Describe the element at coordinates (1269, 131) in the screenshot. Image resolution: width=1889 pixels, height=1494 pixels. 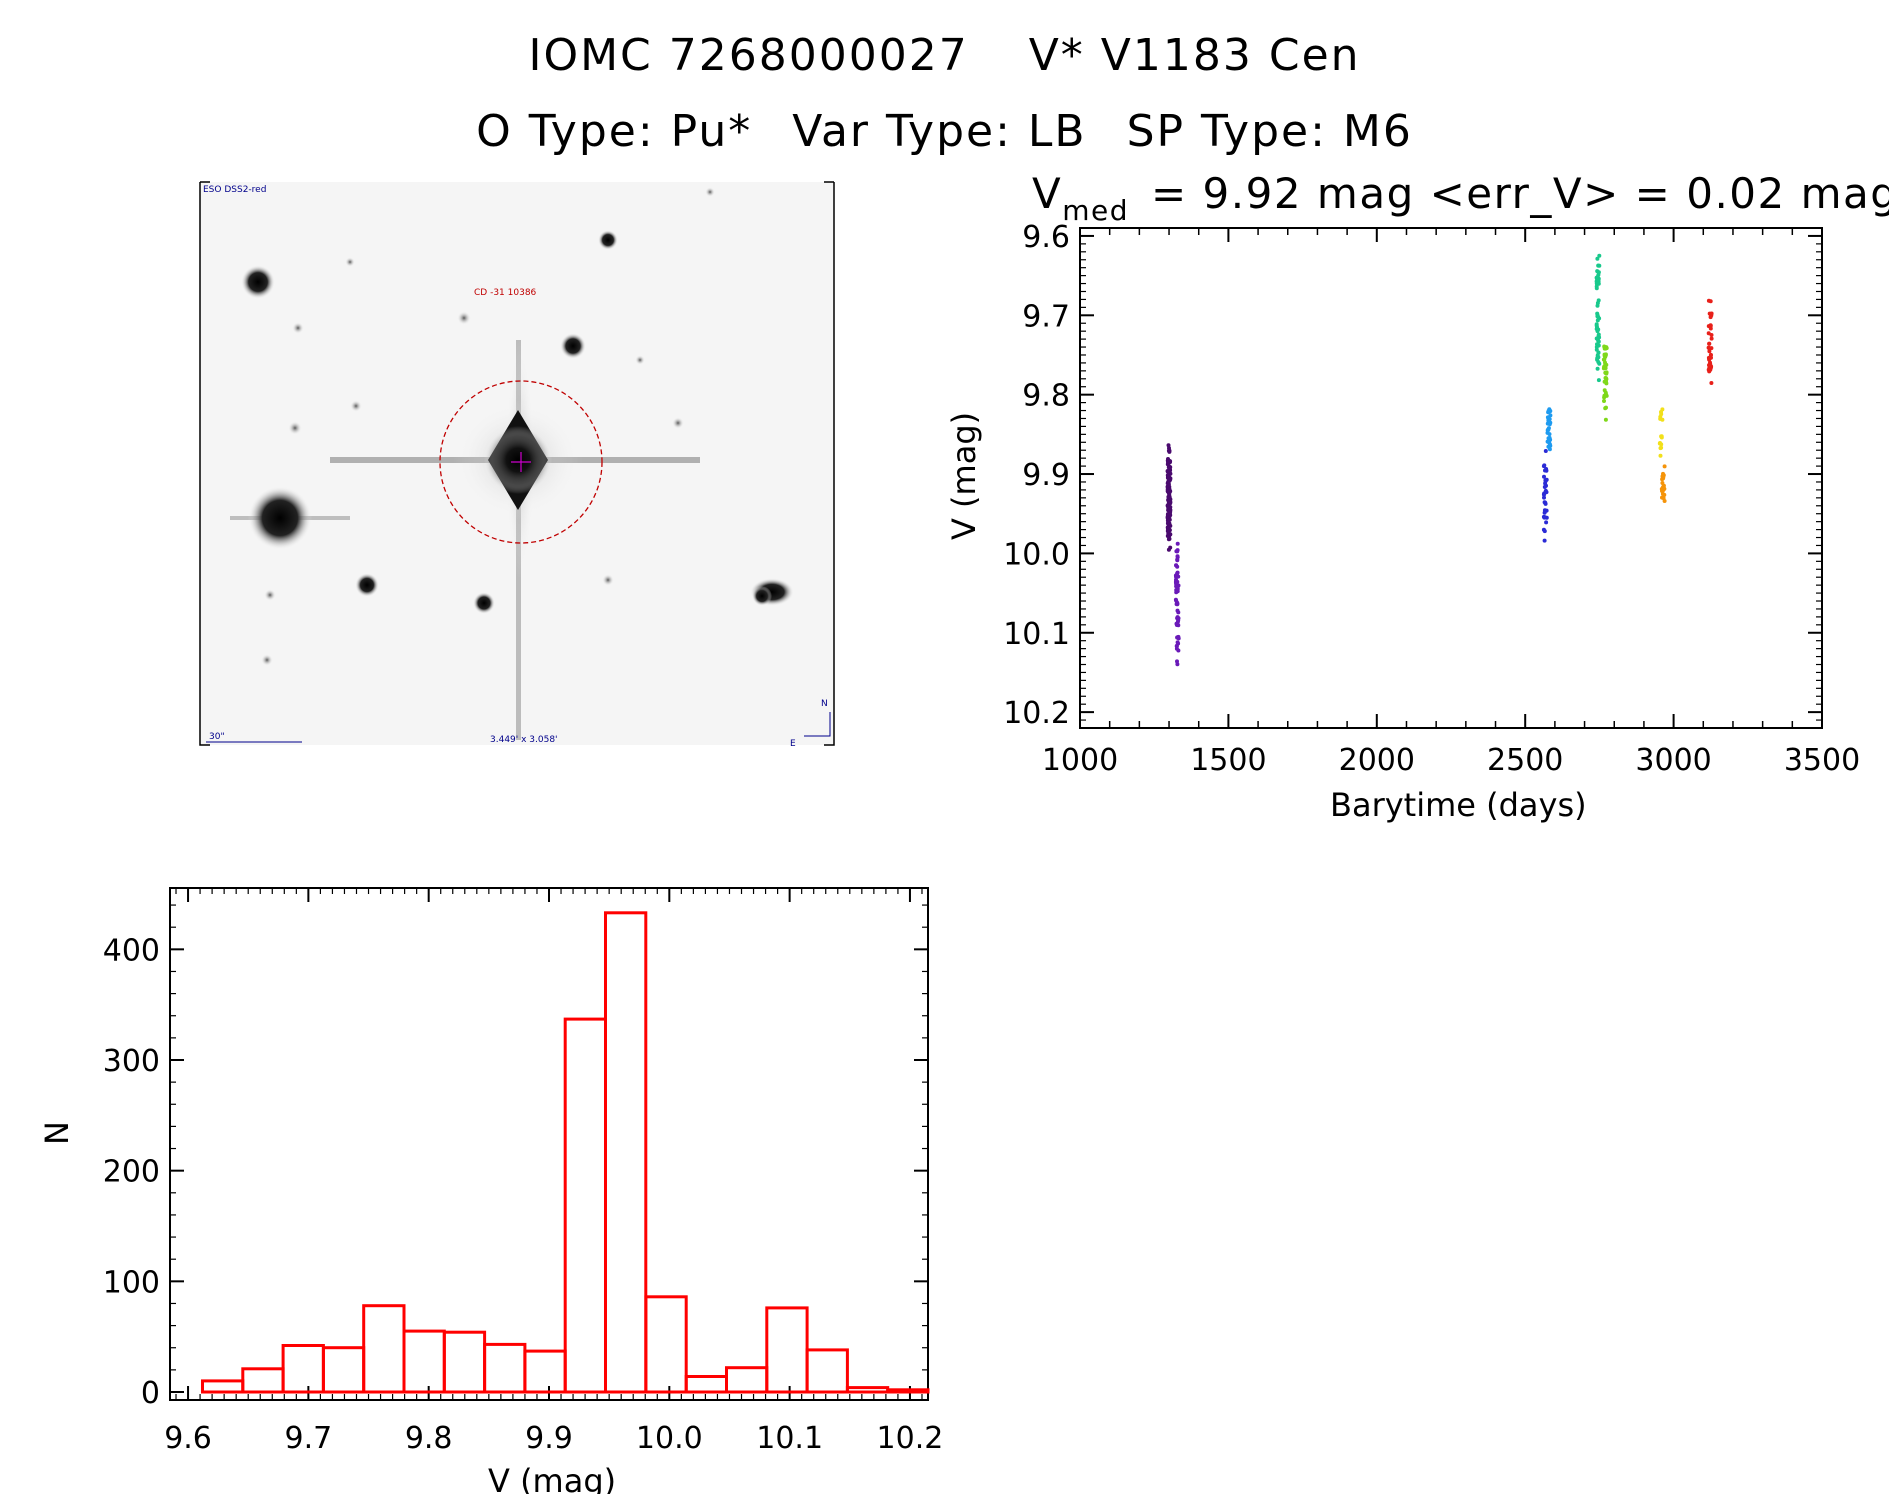
I see `spectral-type: SP Type: M6` at that location.